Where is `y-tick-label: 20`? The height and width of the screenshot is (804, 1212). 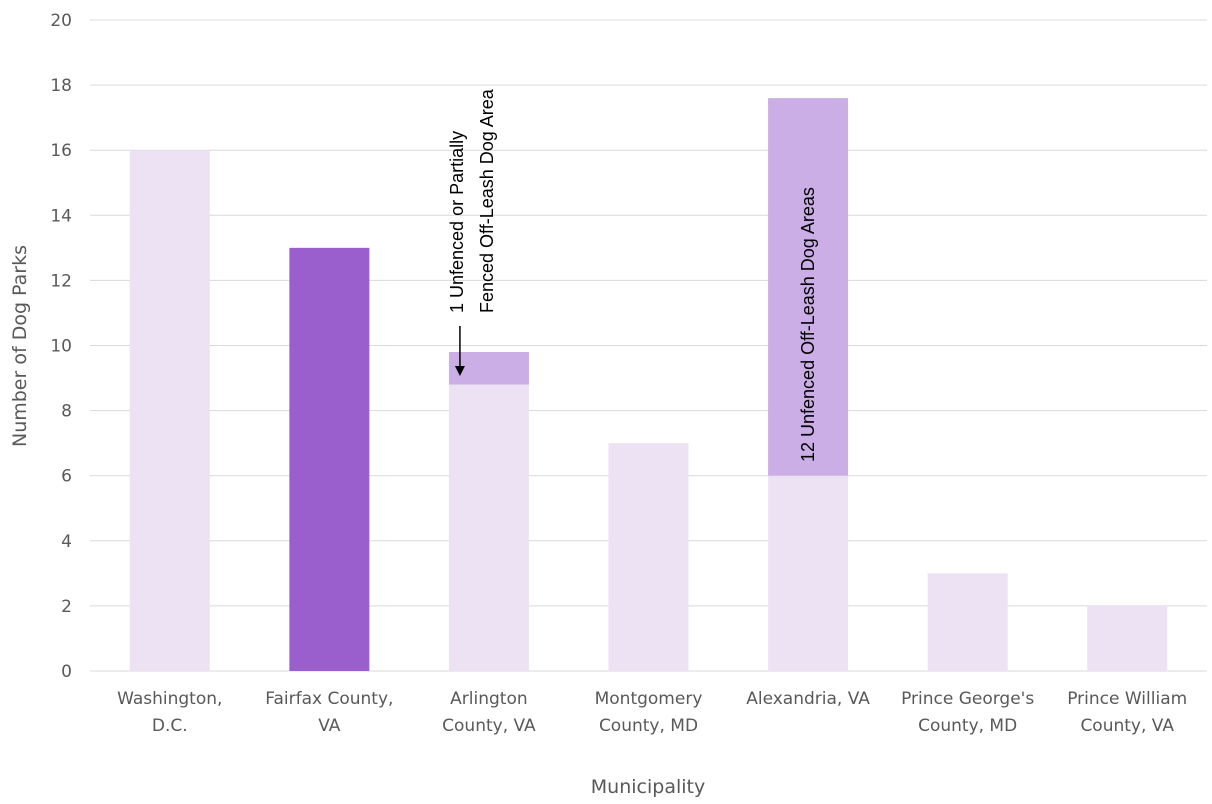 y-tick-label: 20 is located at coordinates (61, 21).